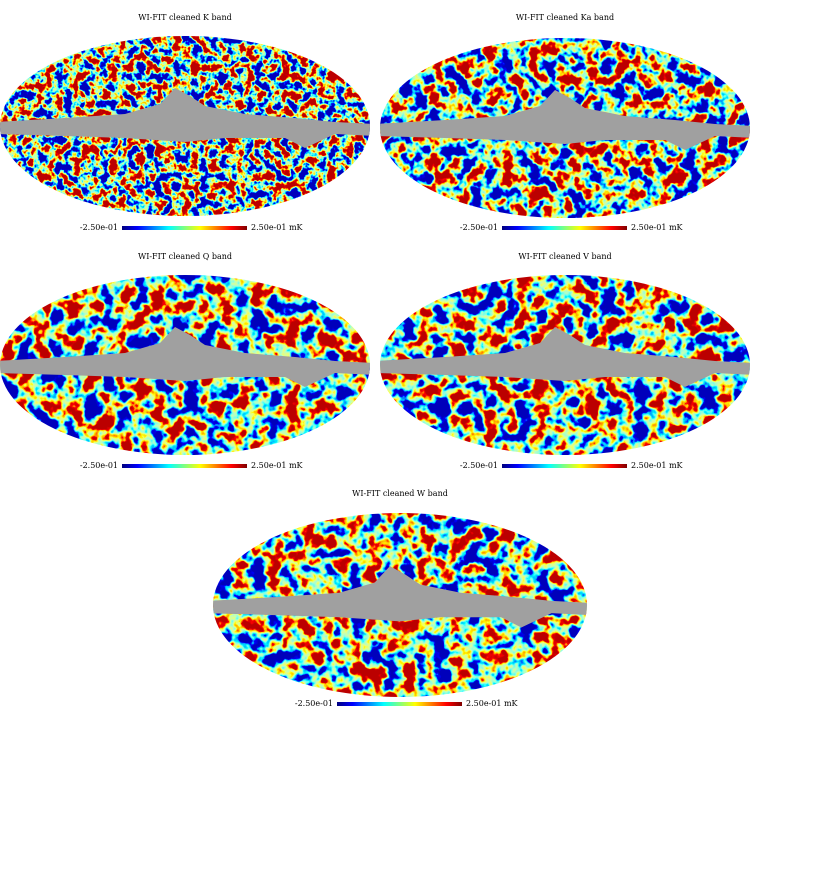  What do you see at coordinates (564, 256) in the screenshot?
I see `panel-title: WI-FIT cleaned V band` at bounding box center [564, 256].